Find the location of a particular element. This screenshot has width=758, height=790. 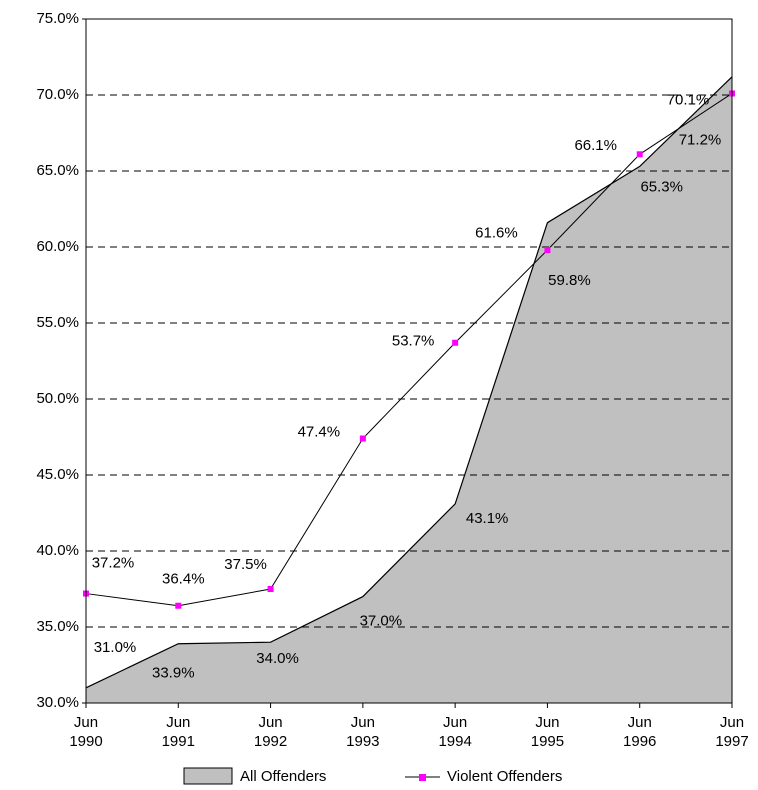

x-tick-label: Jun 1991 is located at coordinates (178, 732).